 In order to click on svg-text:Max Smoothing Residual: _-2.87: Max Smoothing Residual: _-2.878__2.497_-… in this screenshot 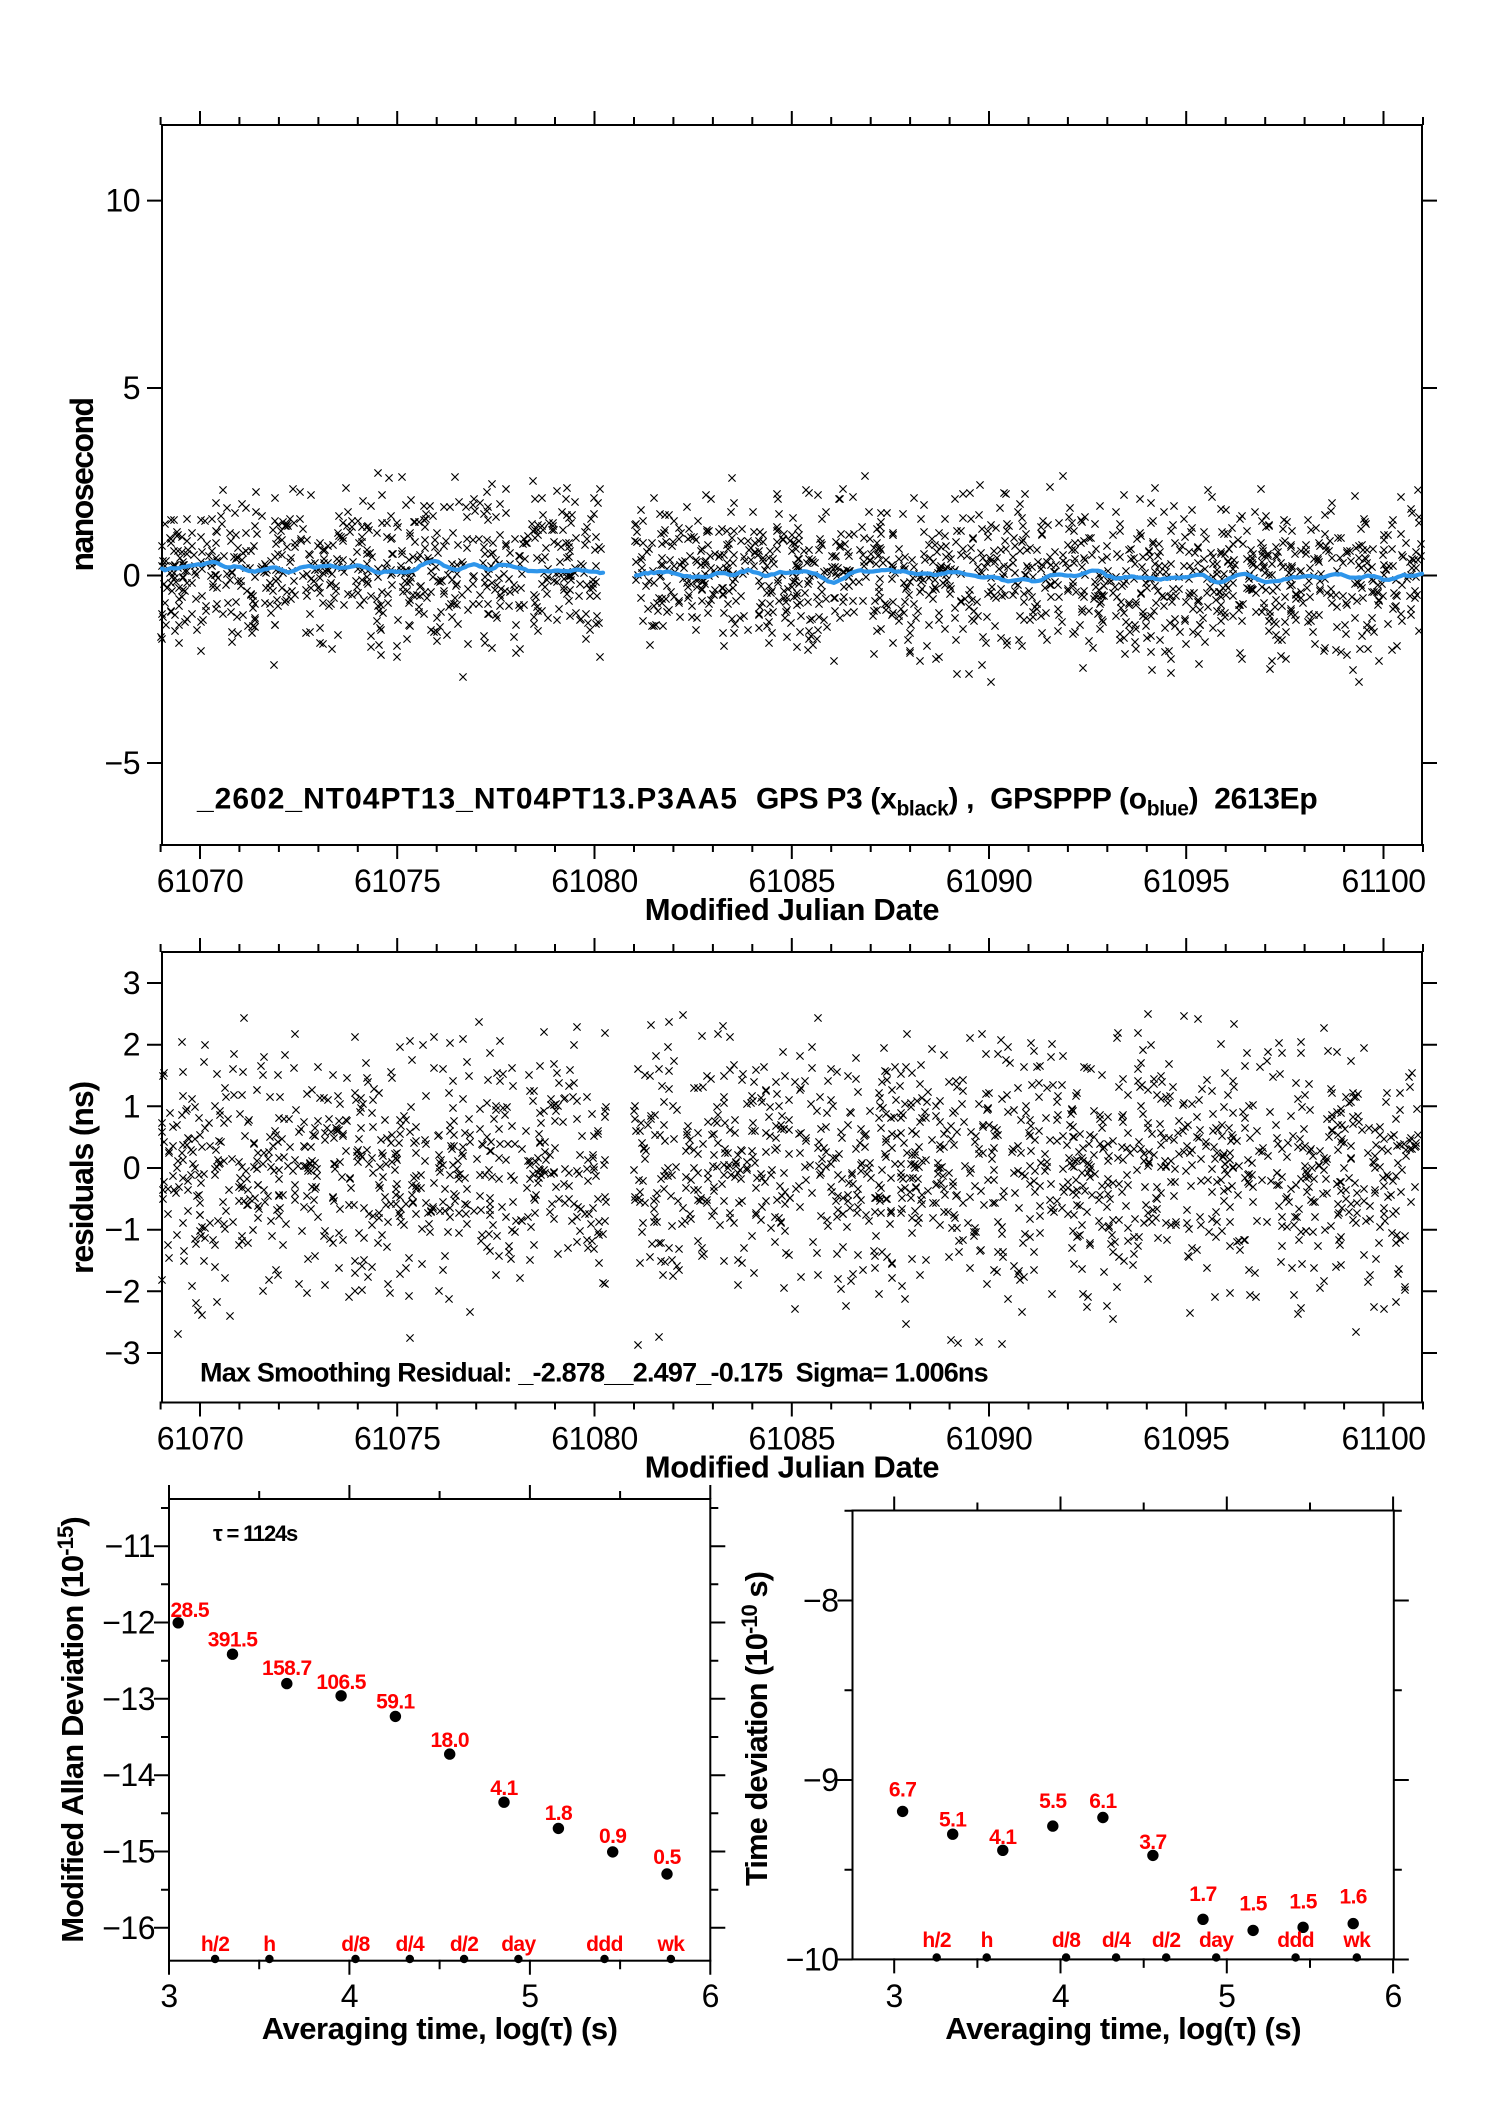, I will do `click(594, 1373)`.